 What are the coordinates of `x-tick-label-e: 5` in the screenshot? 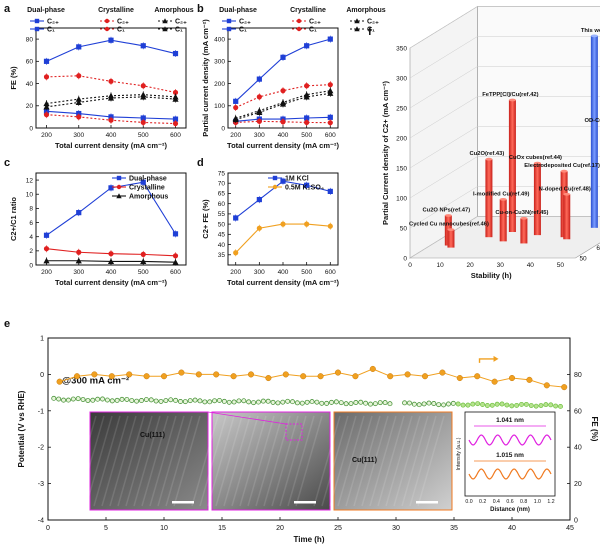 It's located at (106, 528).